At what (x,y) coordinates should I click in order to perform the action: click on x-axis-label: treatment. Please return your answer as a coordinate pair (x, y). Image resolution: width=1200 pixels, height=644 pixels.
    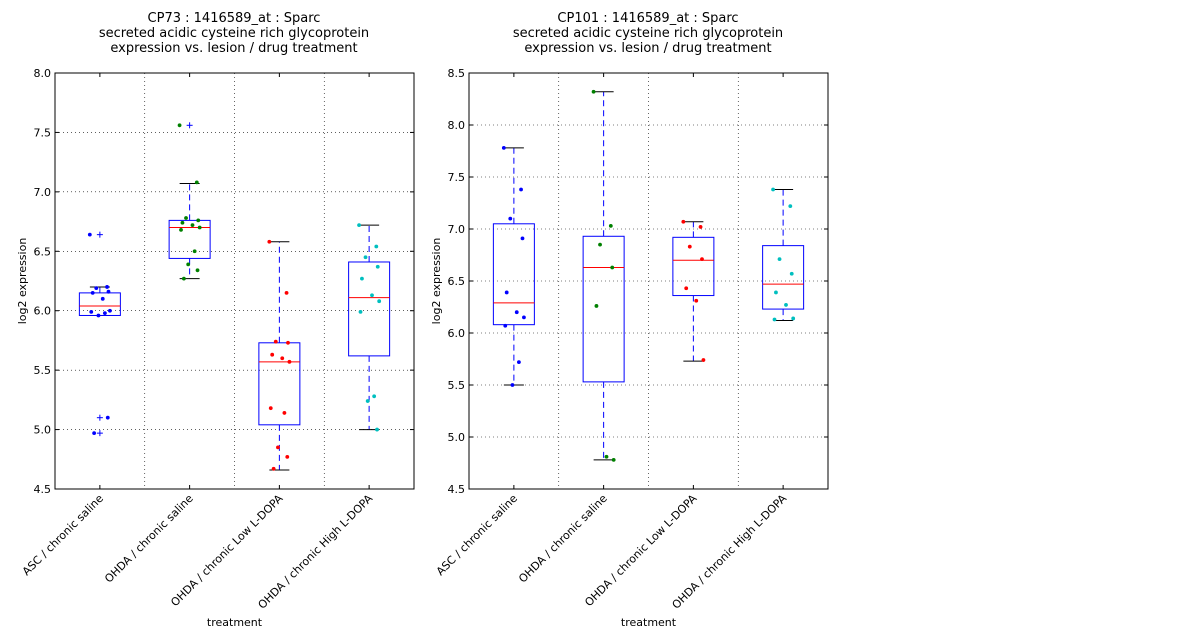
    Looking at the image, I should click on (649, 622).